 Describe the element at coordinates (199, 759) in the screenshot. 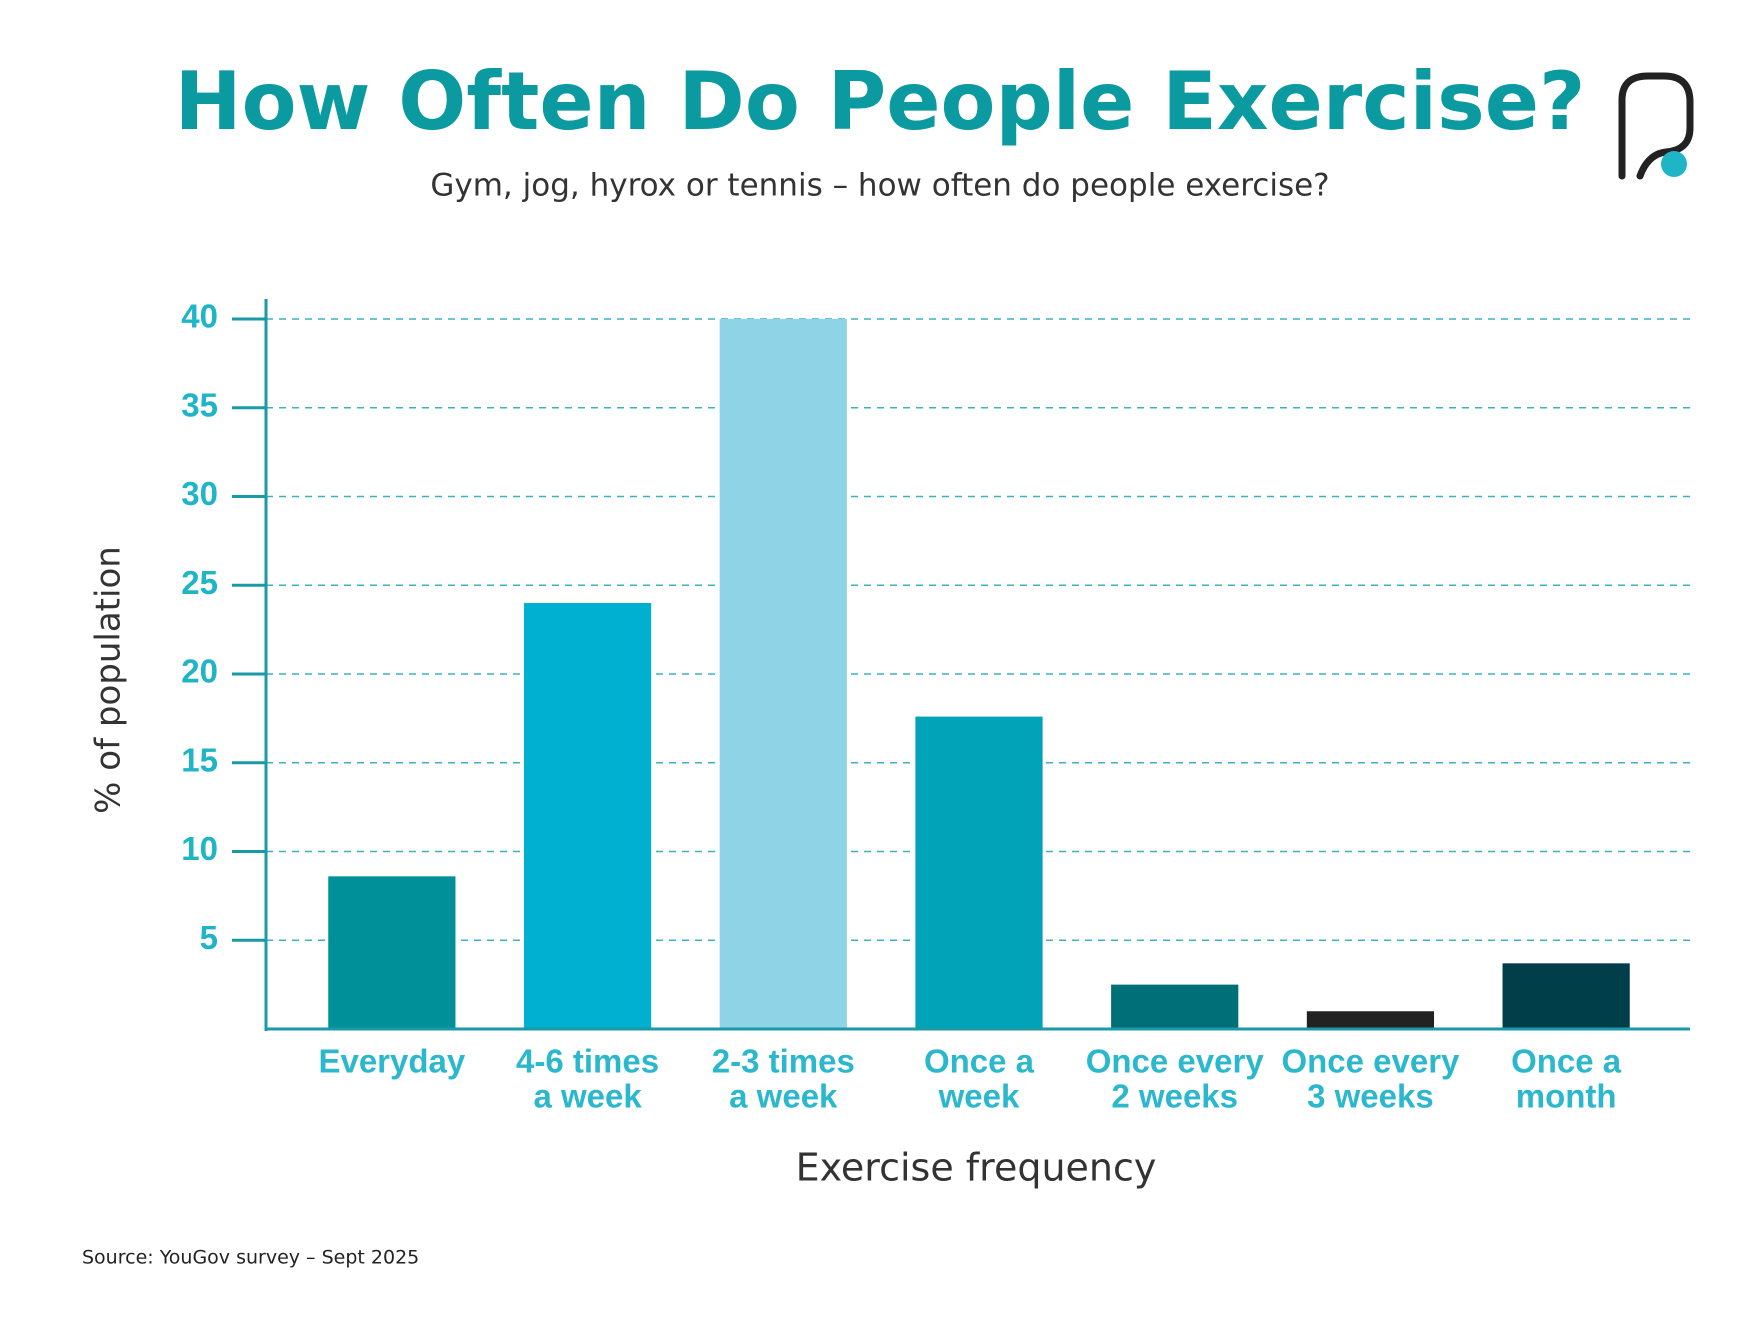

I see `y-tick-label: 15` at that location.